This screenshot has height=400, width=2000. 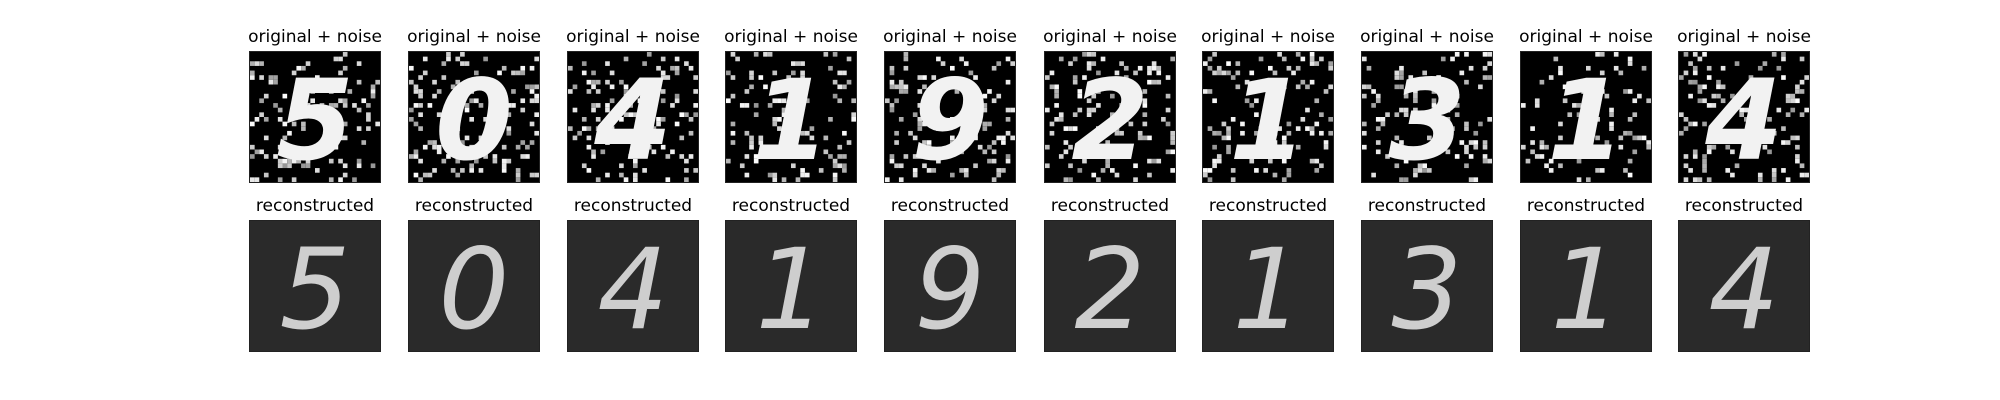 What do you see at coordinates (1268, 288) in the screenshot?
I see `reconstructed-digit-glyph: 1` at bounding box center [1268, 288].